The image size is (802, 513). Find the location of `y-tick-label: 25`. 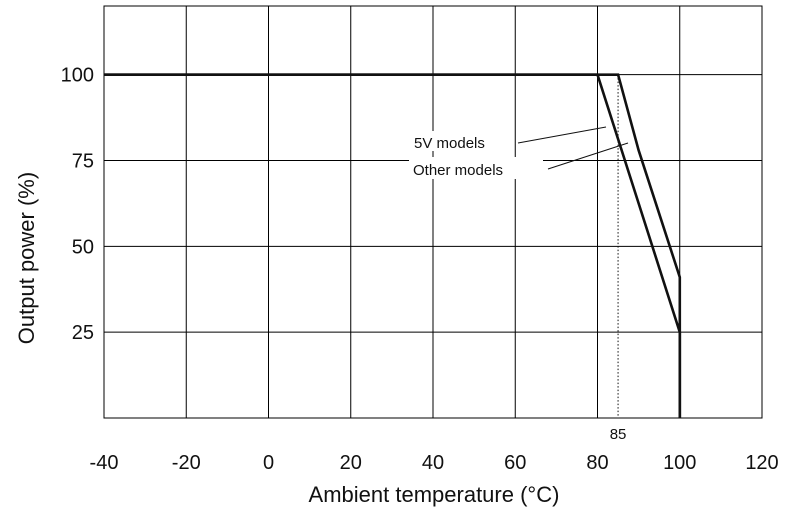

y-tick-label: 25 is located at coordinates (83, 333).